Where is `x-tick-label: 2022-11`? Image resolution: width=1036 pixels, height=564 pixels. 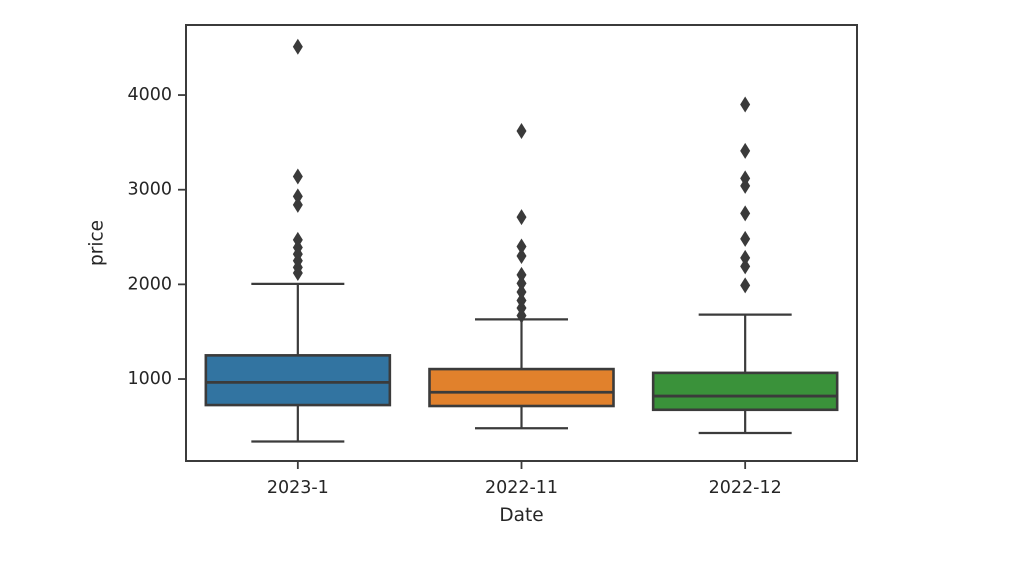 x-tick-label: 2022-11 is located at coordinates (521, 488).